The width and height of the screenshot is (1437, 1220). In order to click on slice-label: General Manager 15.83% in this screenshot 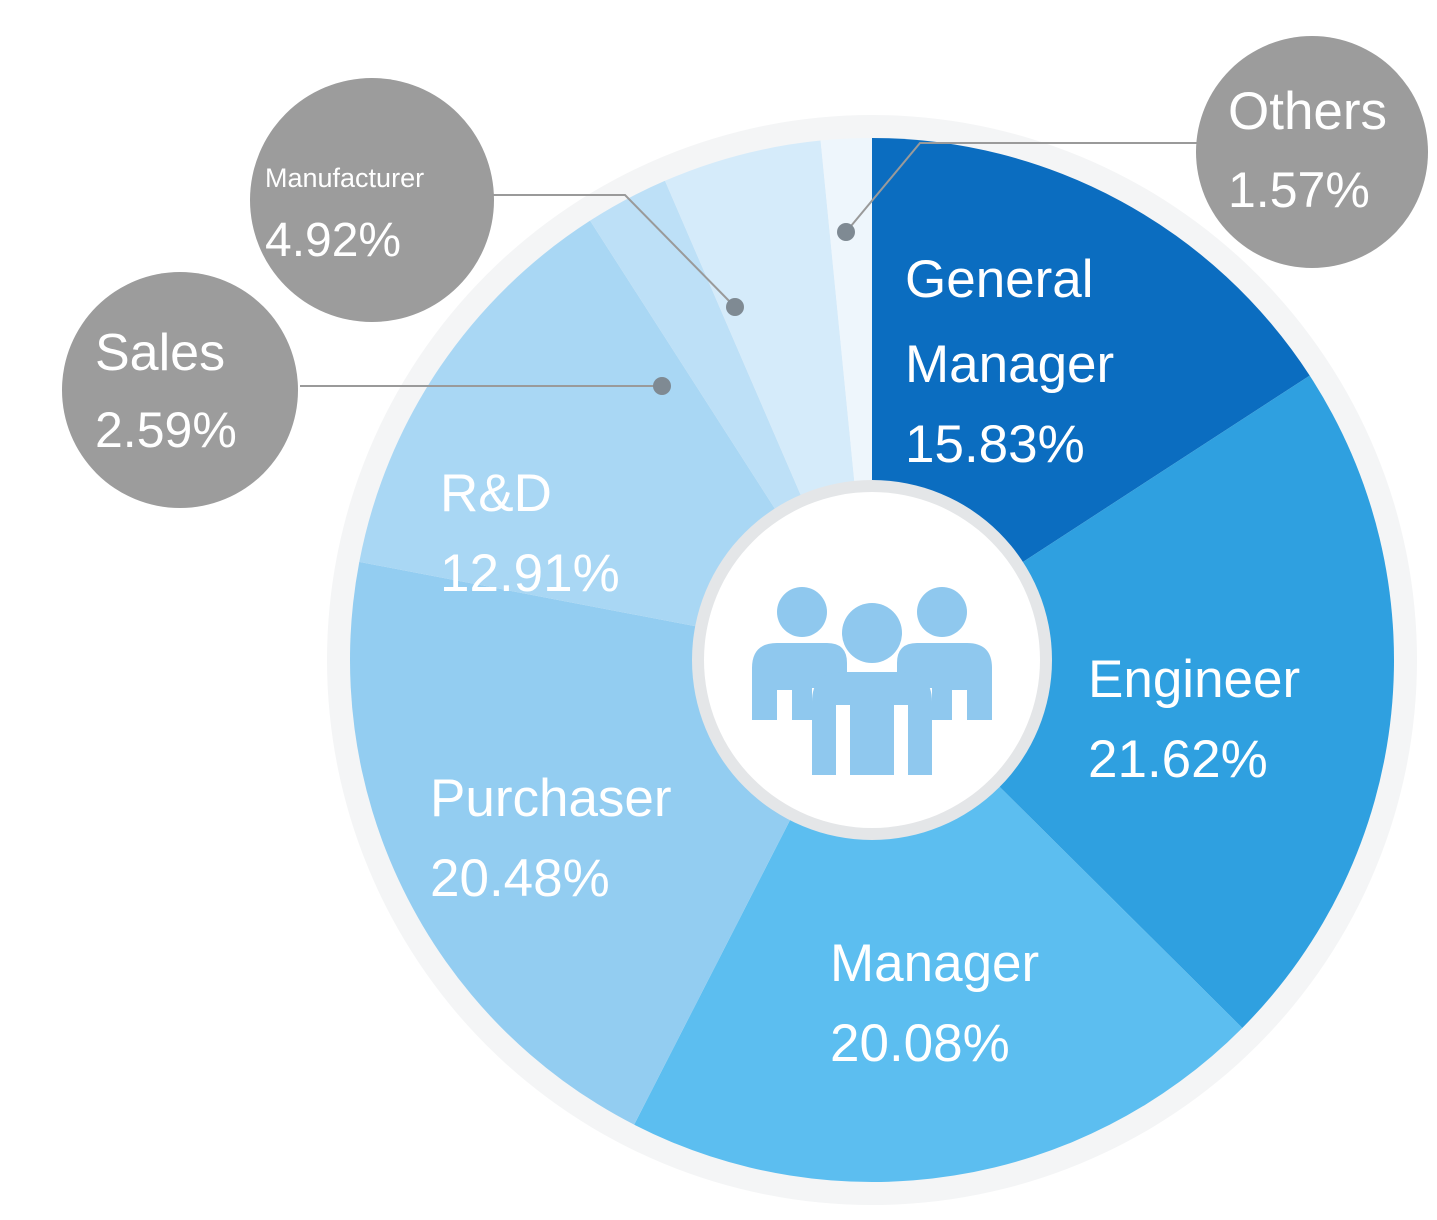, I will do `click(1035, 360)`.